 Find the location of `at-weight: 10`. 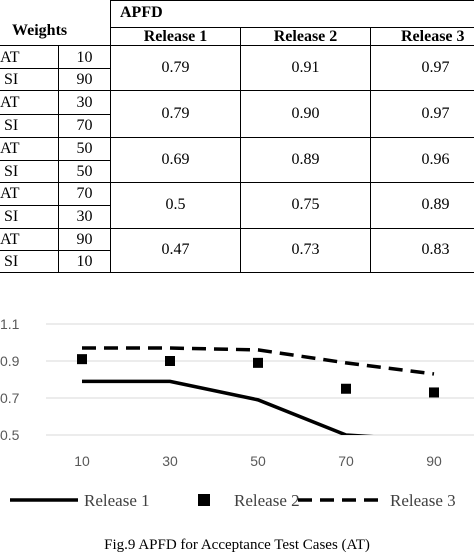

at-weight: 10 is located at coordinates (84, 57).